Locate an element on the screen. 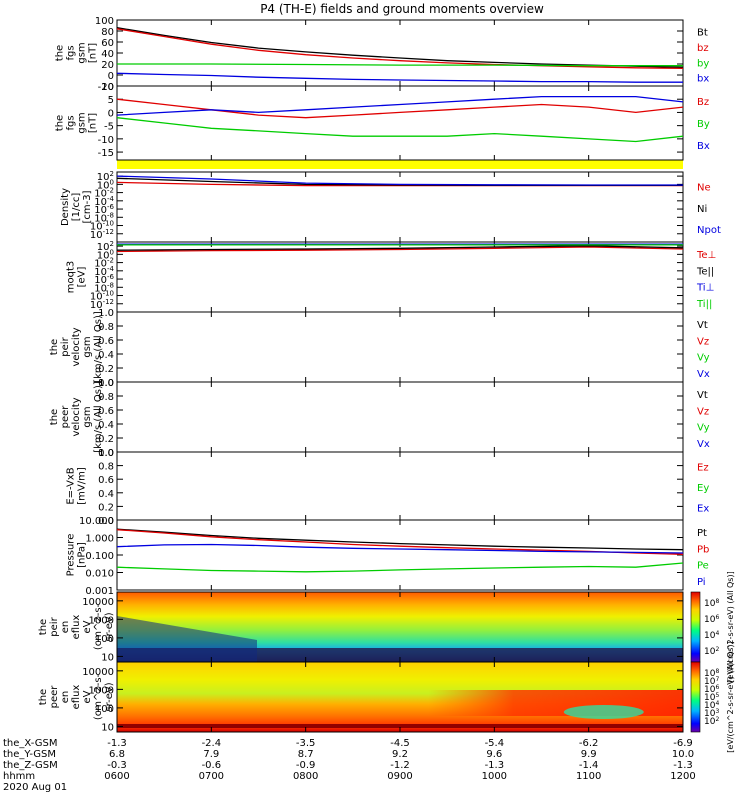 This screenshot has width=750, height=800. x-axis-value: 9.6 is located at coordinates (494, 754).